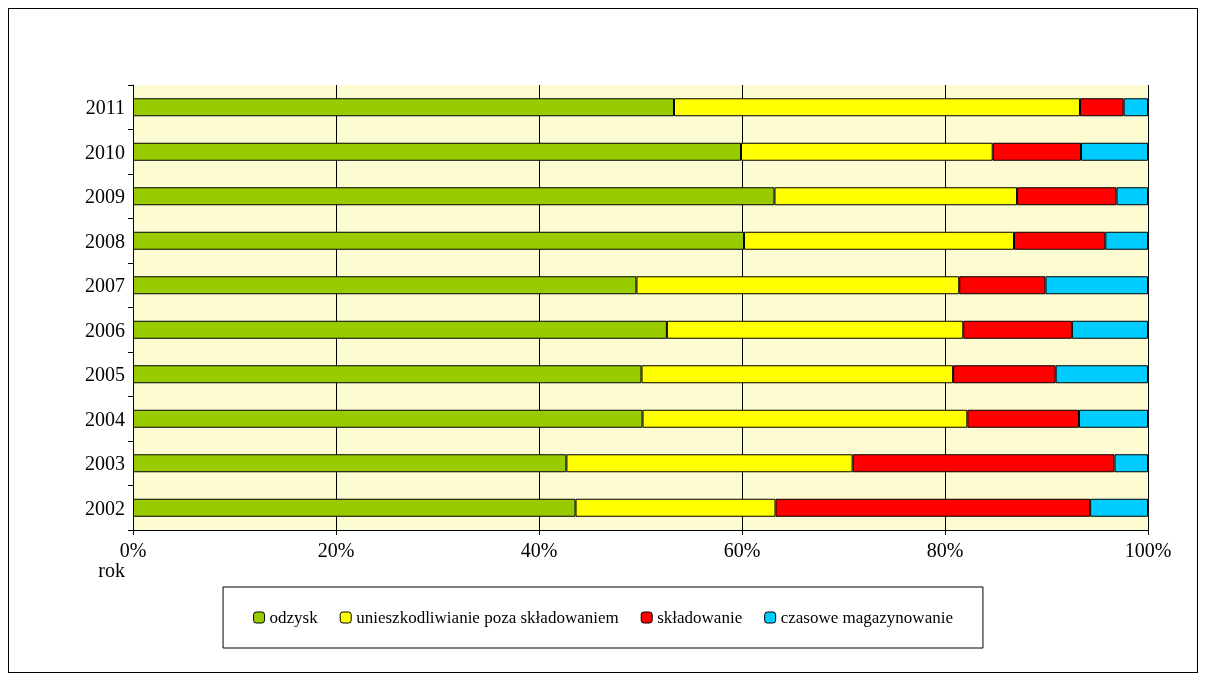 The image size is (1209, 684). What do you see at coordinates (111, 569) in the screenshot?
I see `y-axis-title: rok` at bounding box center [111, 569].